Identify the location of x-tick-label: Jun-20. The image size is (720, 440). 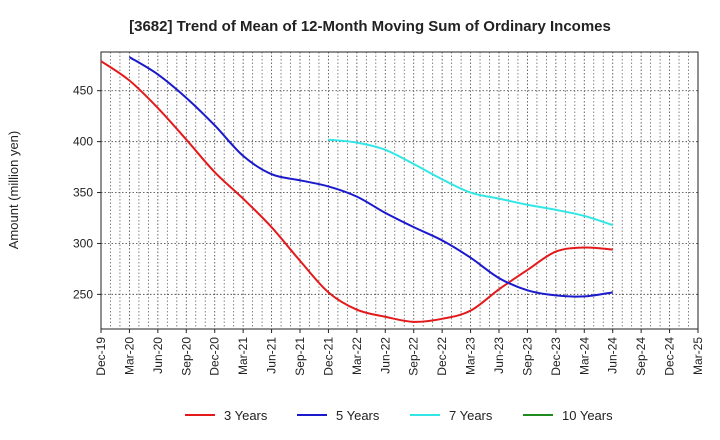
(158, 355).